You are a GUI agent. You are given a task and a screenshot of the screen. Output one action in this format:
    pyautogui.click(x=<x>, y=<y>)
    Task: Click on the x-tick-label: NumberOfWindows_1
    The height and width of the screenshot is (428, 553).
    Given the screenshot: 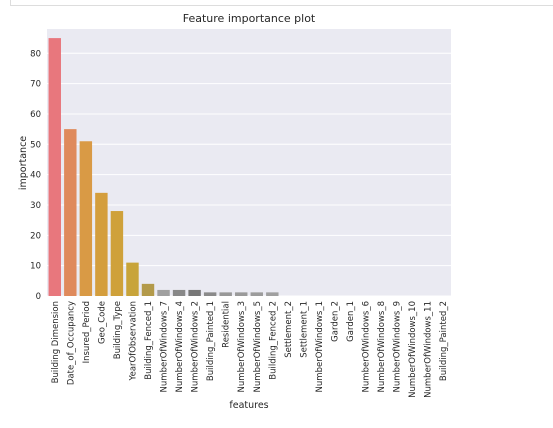 What is the action you would take?
    pyautogui.click(x=320, y=346)
    